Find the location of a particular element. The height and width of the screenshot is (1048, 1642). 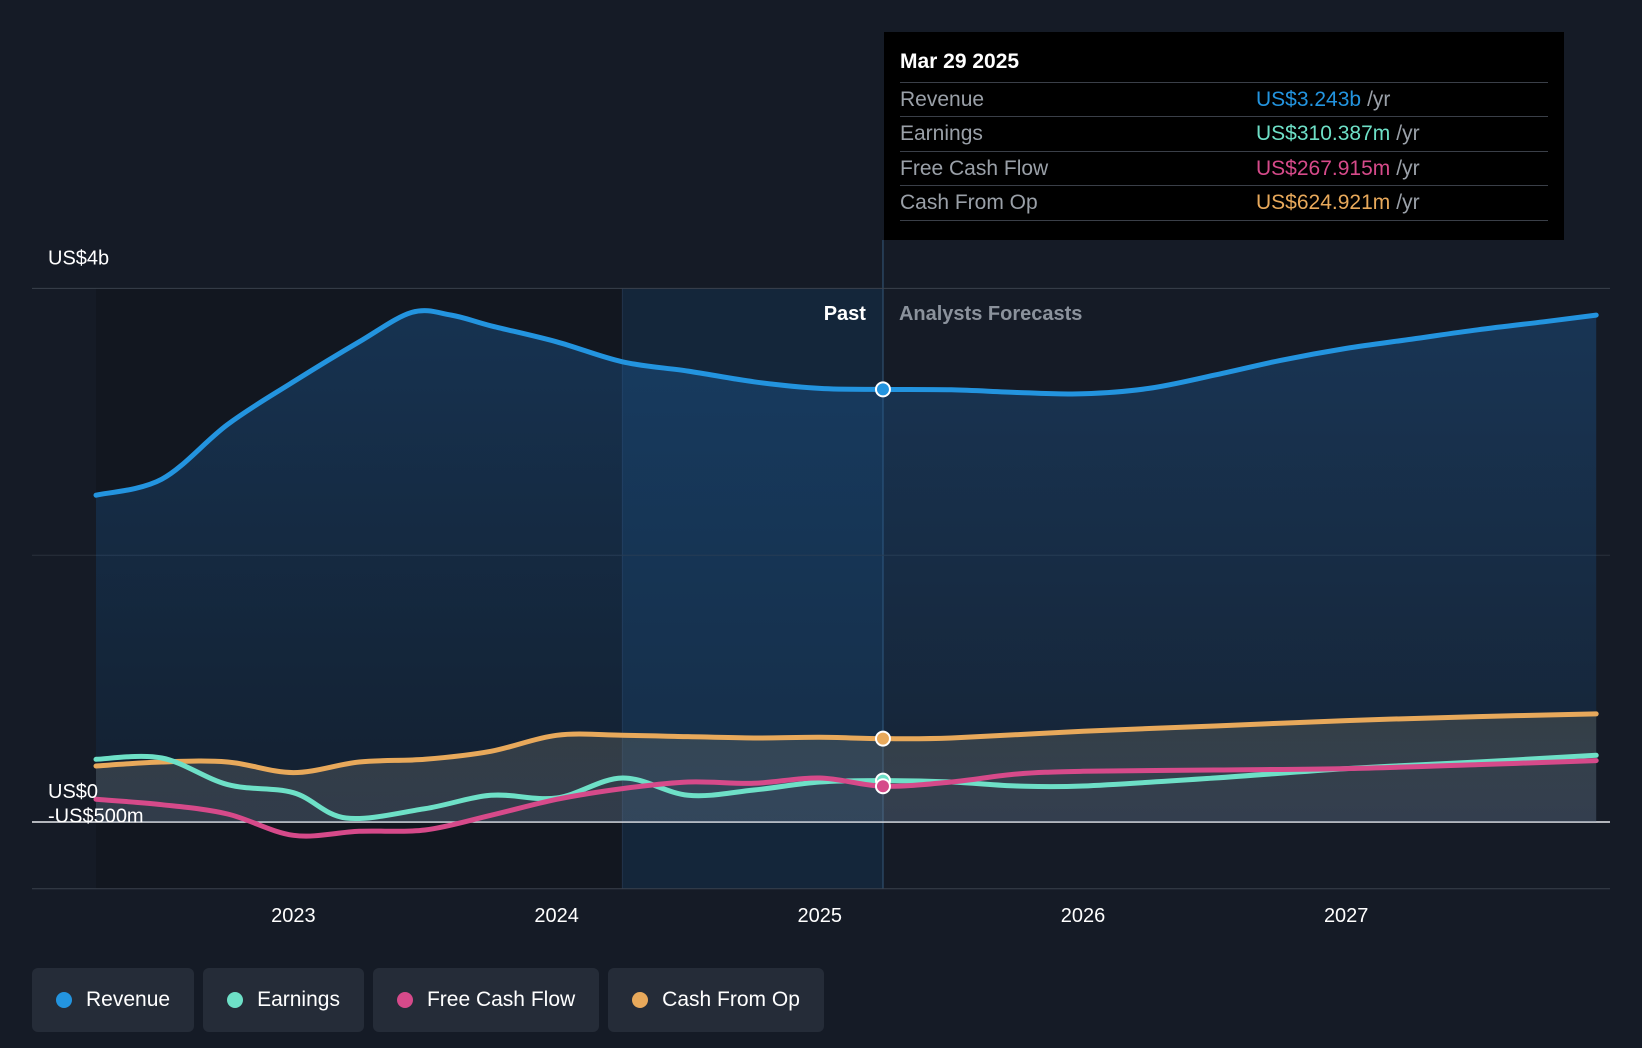

legend-label: Earnings is located at coordinates (298, 999).